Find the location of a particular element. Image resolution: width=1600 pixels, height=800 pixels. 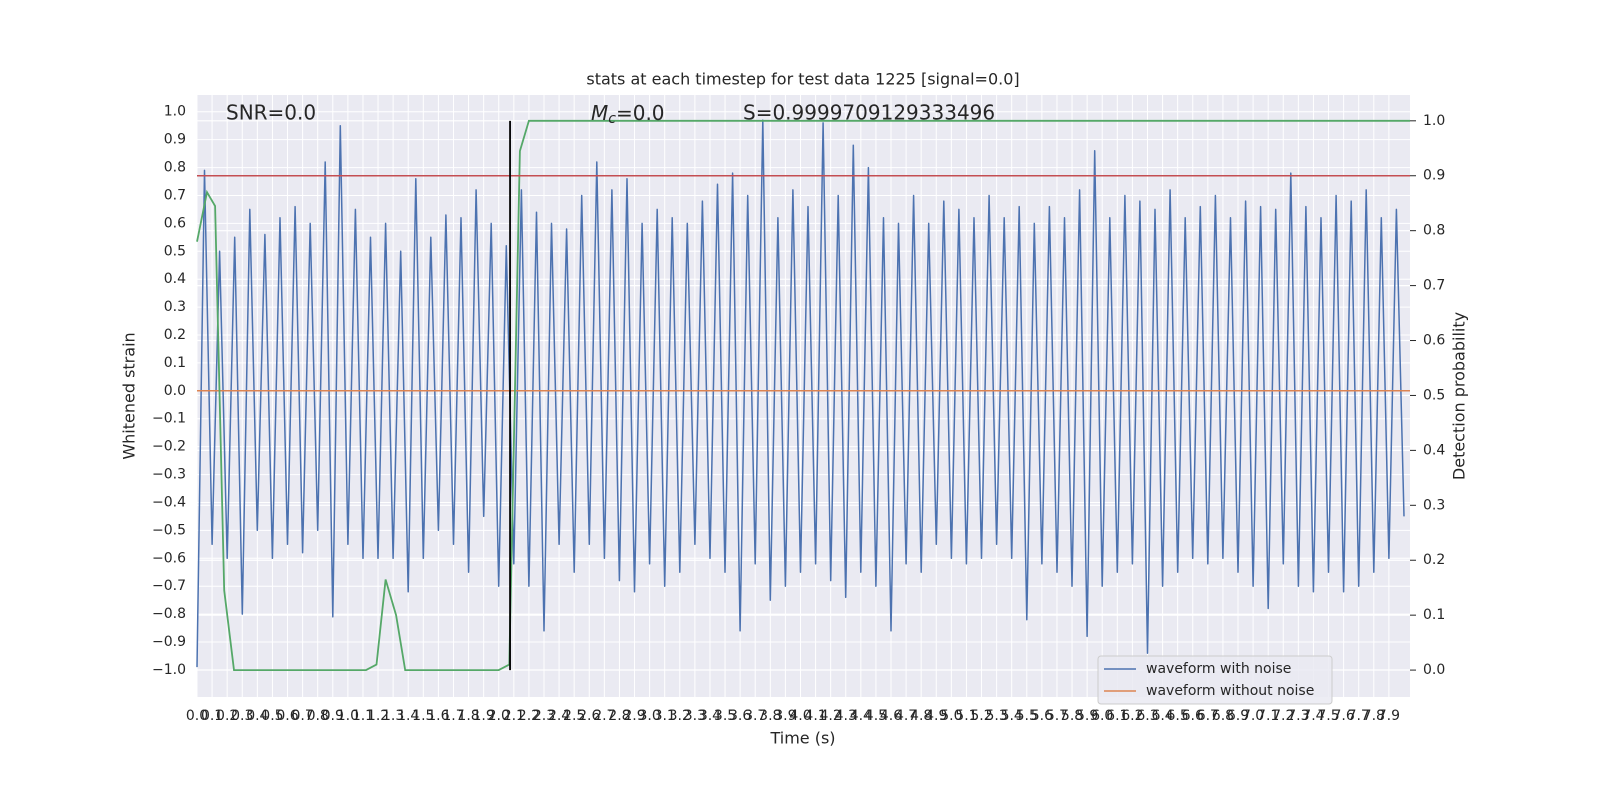

x-tick-label: 7.9 is located at coordinates (1389, 716).